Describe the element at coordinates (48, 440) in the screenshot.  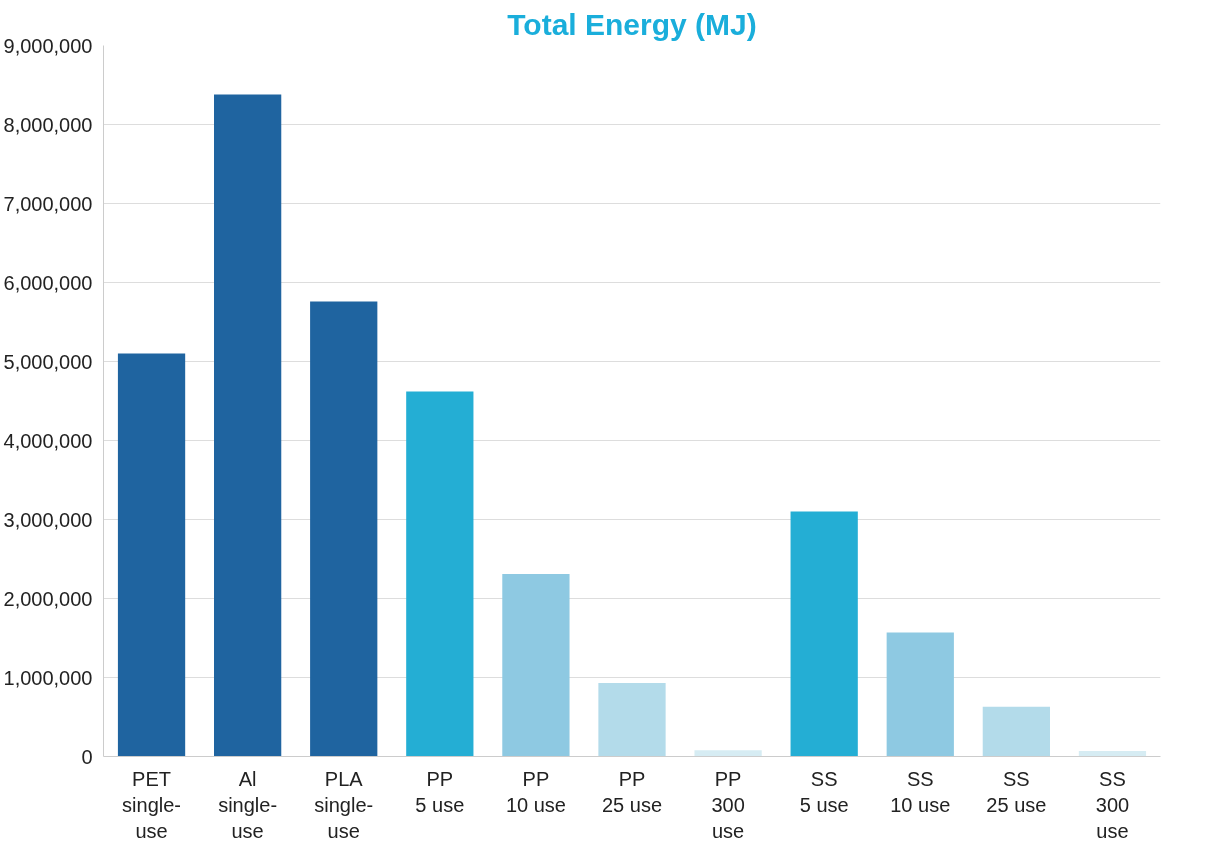
I see `y-tick-label: 4,000,000` at that location.